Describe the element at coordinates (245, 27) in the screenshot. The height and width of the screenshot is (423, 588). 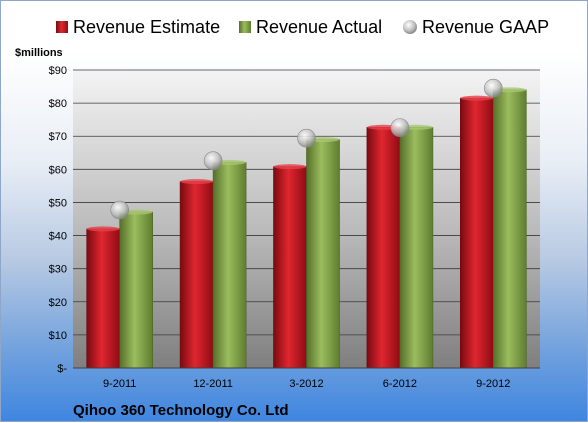
I see `legend-swatch-revenue-actual` at that location.